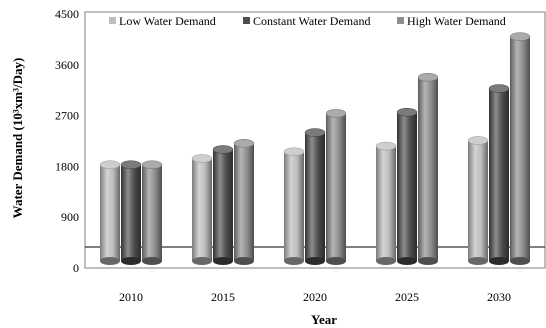 This screenshot has width=546, height=328. I want to click on x-tick-label: 2020, so click(315, 297).